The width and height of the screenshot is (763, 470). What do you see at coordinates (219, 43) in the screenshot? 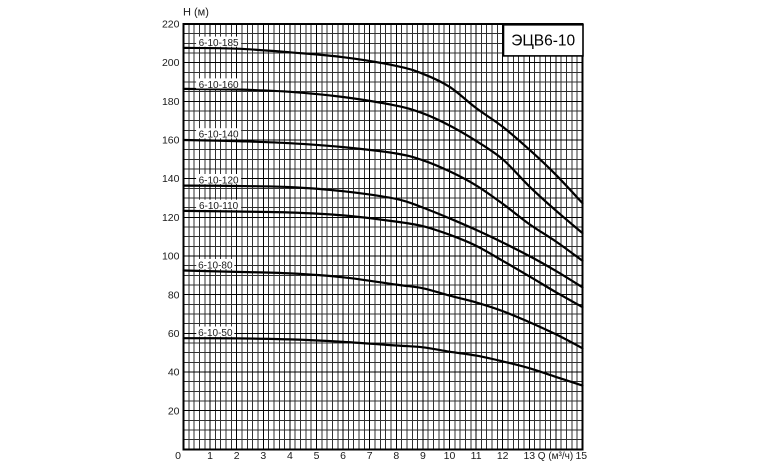
I see `svg-text: 6-10-185` at bounding box center [219, 43].